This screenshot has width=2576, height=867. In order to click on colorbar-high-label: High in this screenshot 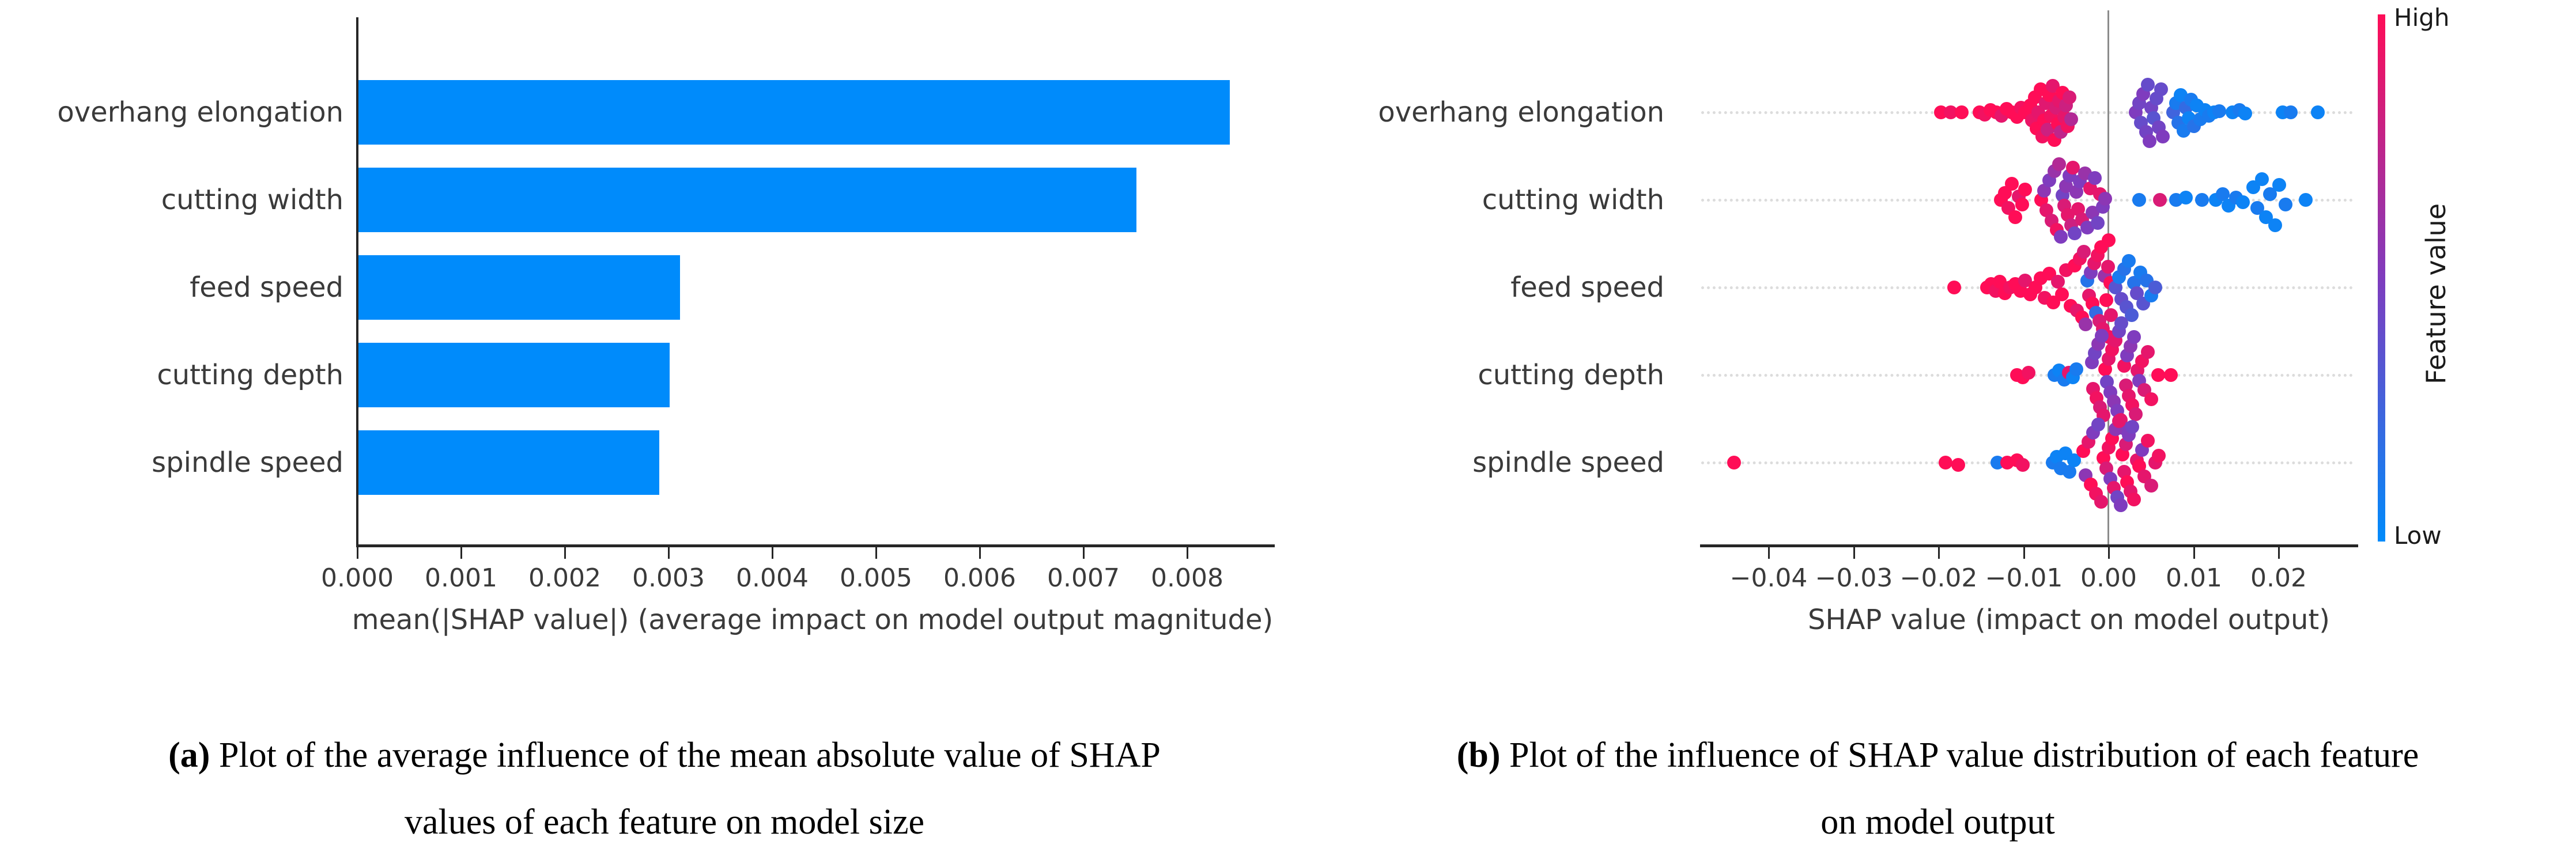, I will do `click(2422, 17)`.